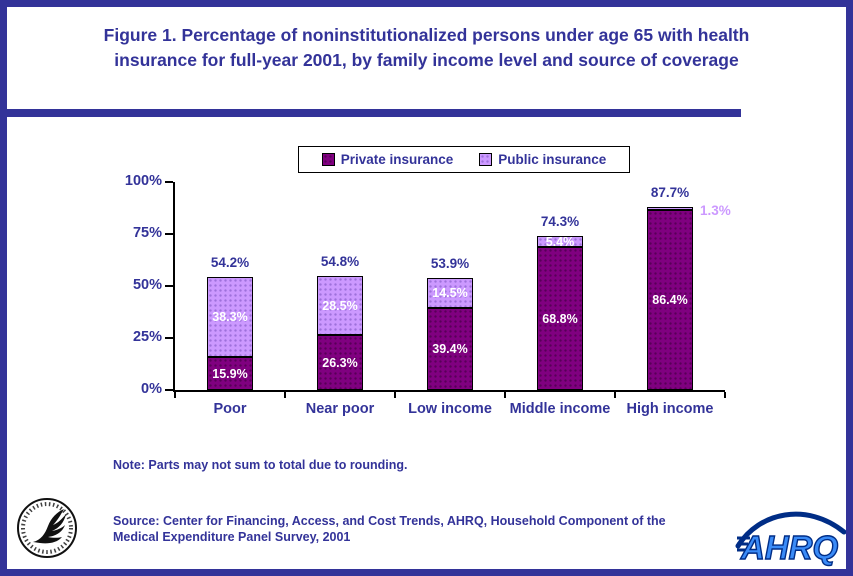  Describe the element at coordinates (789, 547) in the screenshot. I see `ahrq-logo-text: AHRQ` at that location.